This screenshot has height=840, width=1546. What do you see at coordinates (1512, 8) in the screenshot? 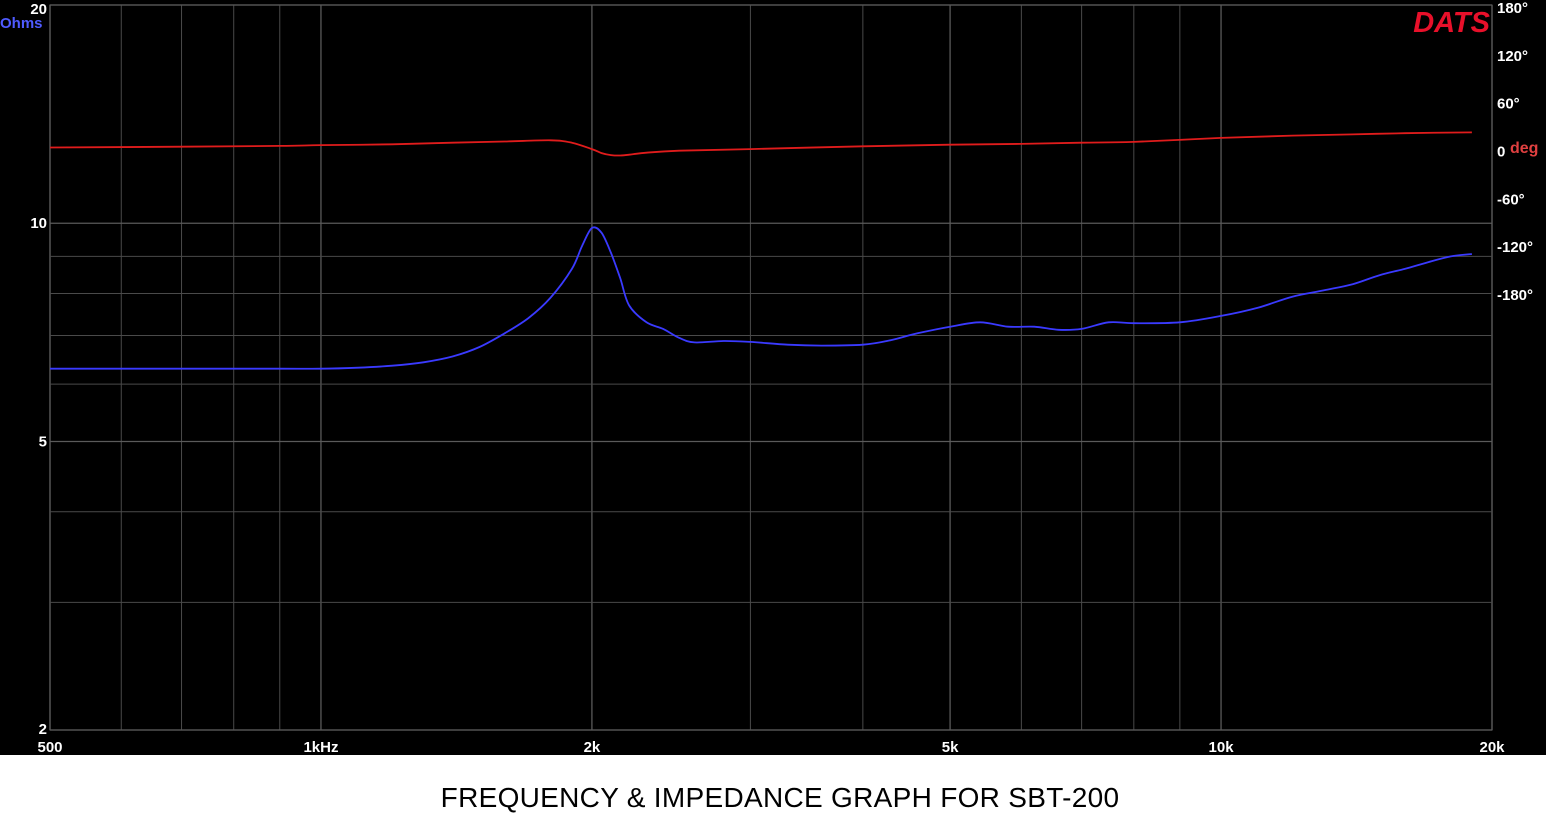
I see `y2-tick-label: 180°` at bounding box center [1512, 8].